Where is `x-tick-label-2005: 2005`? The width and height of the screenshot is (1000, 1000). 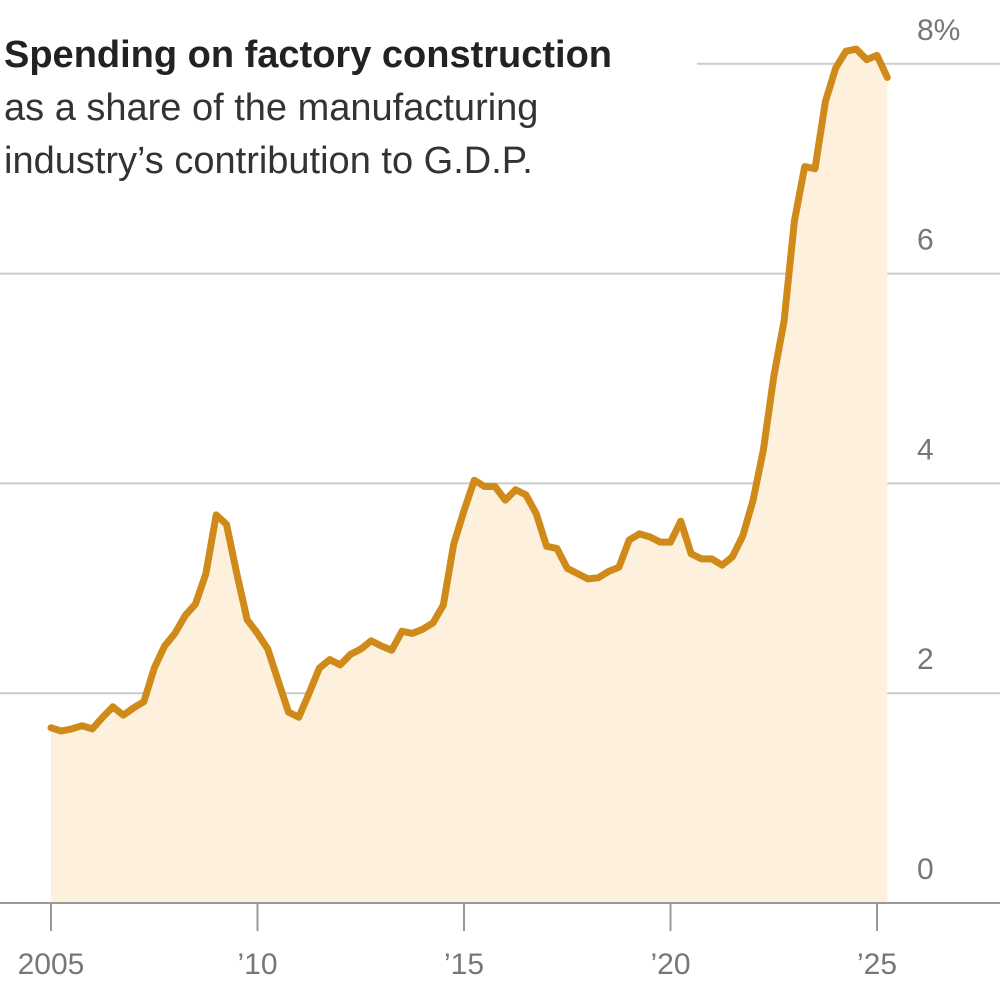 x-tick-label-2005: 2005 is located at coordinates (51, 964).